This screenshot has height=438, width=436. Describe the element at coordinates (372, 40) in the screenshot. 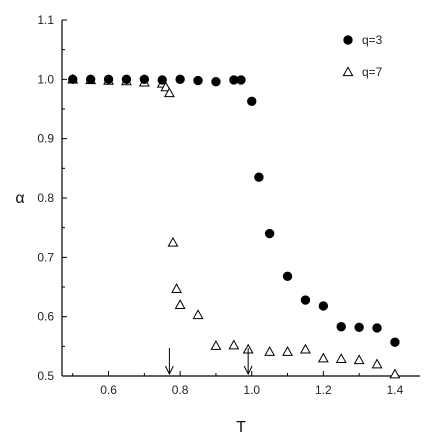

I see `legend-label-q3: q=3` at that location.